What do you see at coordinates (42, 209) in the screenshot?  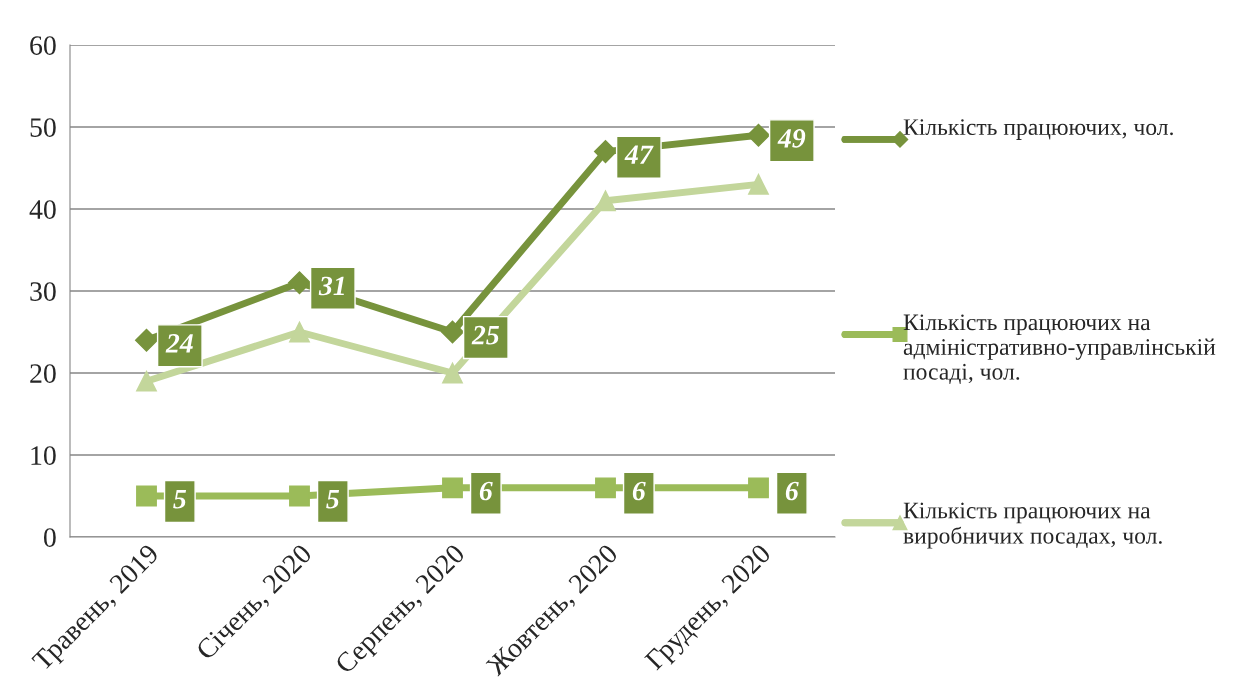 I see `y-tick-label: 40` at bounding box center [42, 209].